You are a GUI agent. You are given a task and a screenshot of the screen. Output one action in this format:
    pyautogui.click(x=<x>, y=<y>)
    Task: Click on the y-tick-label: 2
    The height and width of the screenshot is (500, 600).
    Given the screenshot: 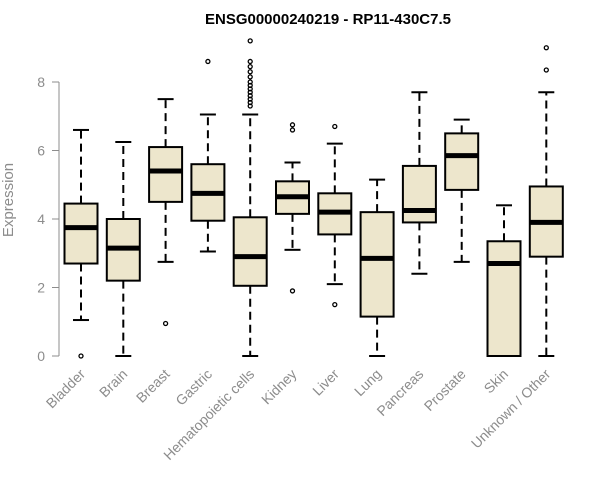 What is the action you would take?
    pyautogui.click(x=41, y=288)
    